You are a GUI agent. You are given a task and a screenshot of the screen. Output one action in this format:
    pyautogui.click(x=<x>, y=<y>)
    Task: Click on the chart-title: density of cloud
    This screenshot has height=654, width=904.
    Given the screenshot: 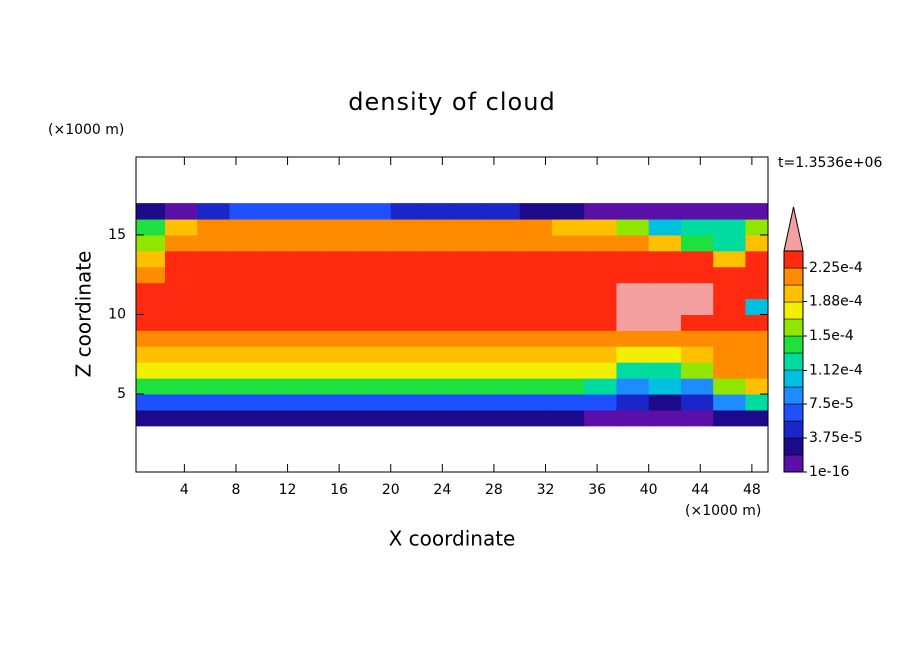 What is the action you would take?
    pyautogui.click(x=451, y=102)
    